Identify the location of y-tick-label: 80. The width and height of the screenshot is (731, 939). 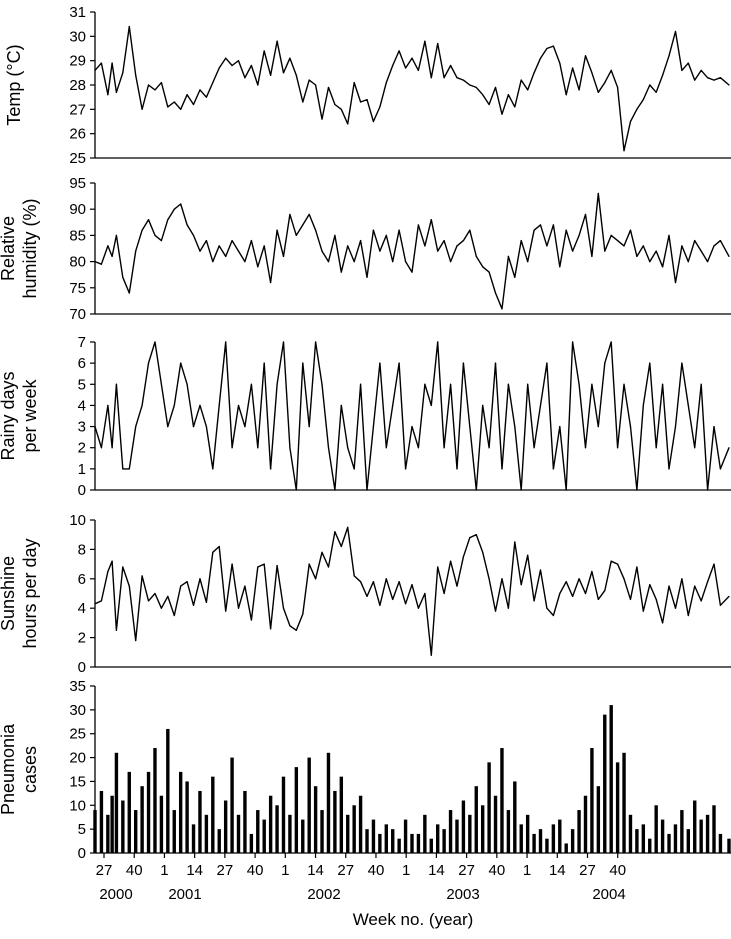
(77, 262).